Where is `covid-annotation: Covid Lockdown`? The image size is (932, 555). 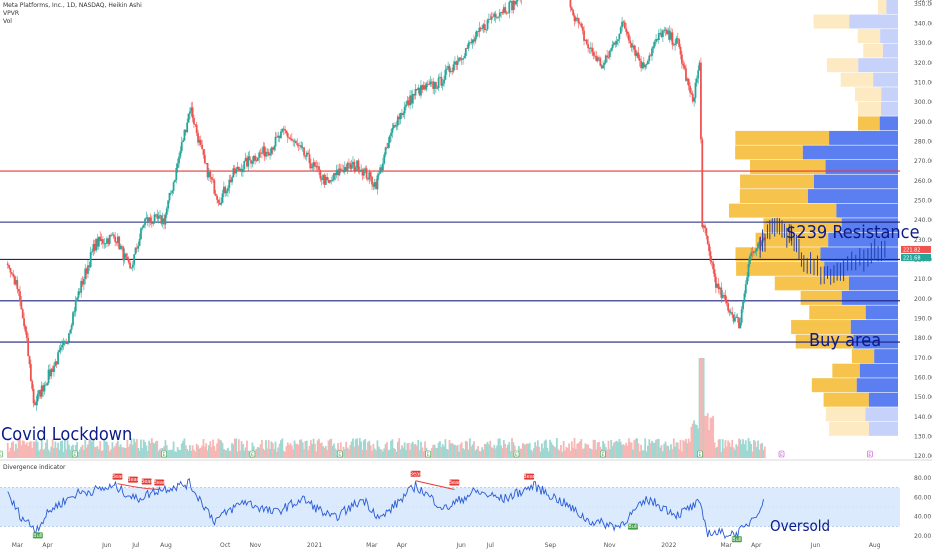
covid-annotation: Covid Lockdown is located at coordinates (67, 434).